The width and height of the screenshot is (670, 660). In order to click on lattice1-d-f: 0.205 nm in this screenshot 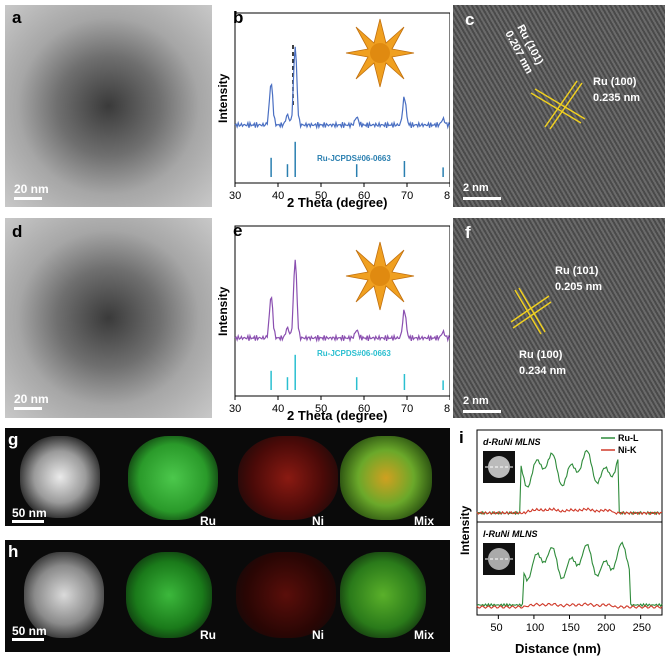, I will do `click(578, 287)`.